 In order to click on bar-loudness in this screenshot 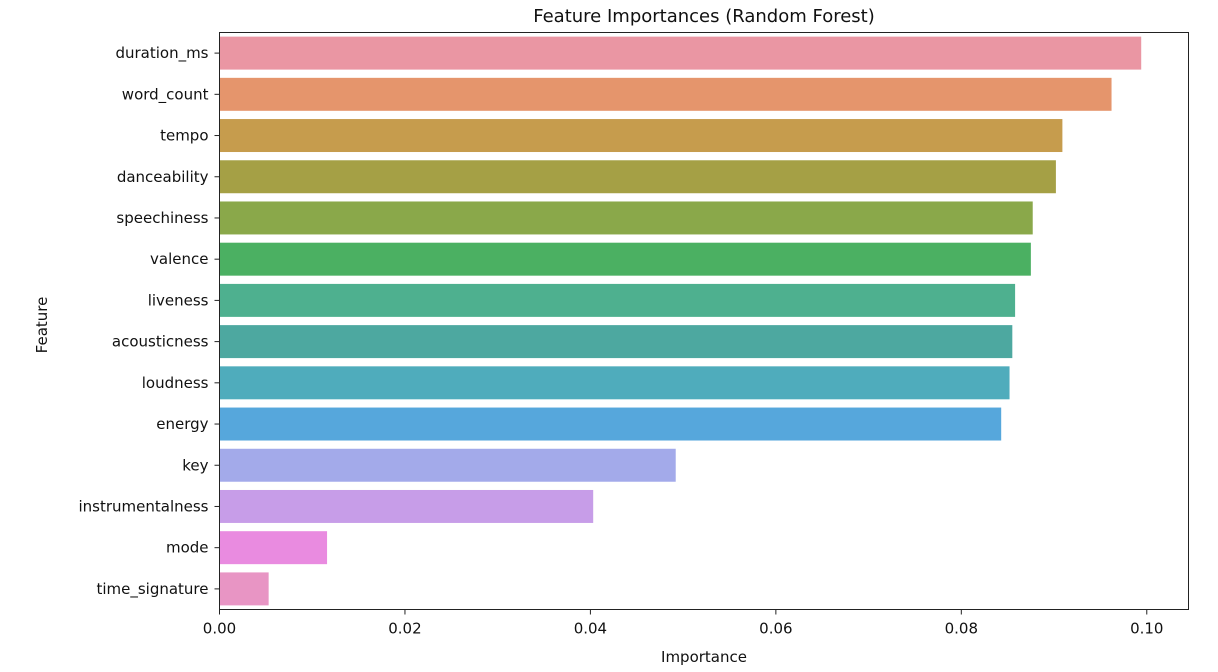, I will do `click(614, 383)`.